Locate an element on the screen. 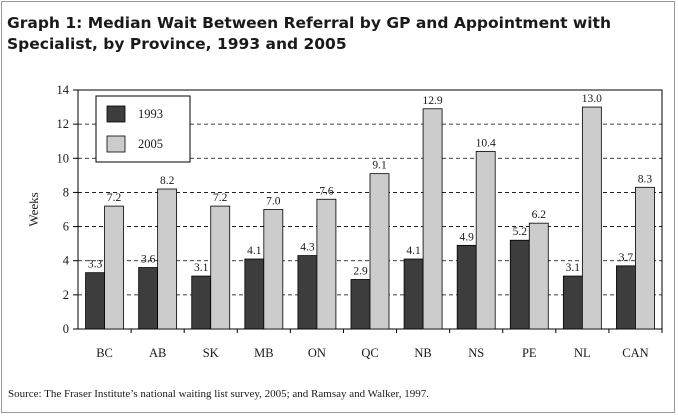  bar-1993-CAN is located at coordinates (626, 297).